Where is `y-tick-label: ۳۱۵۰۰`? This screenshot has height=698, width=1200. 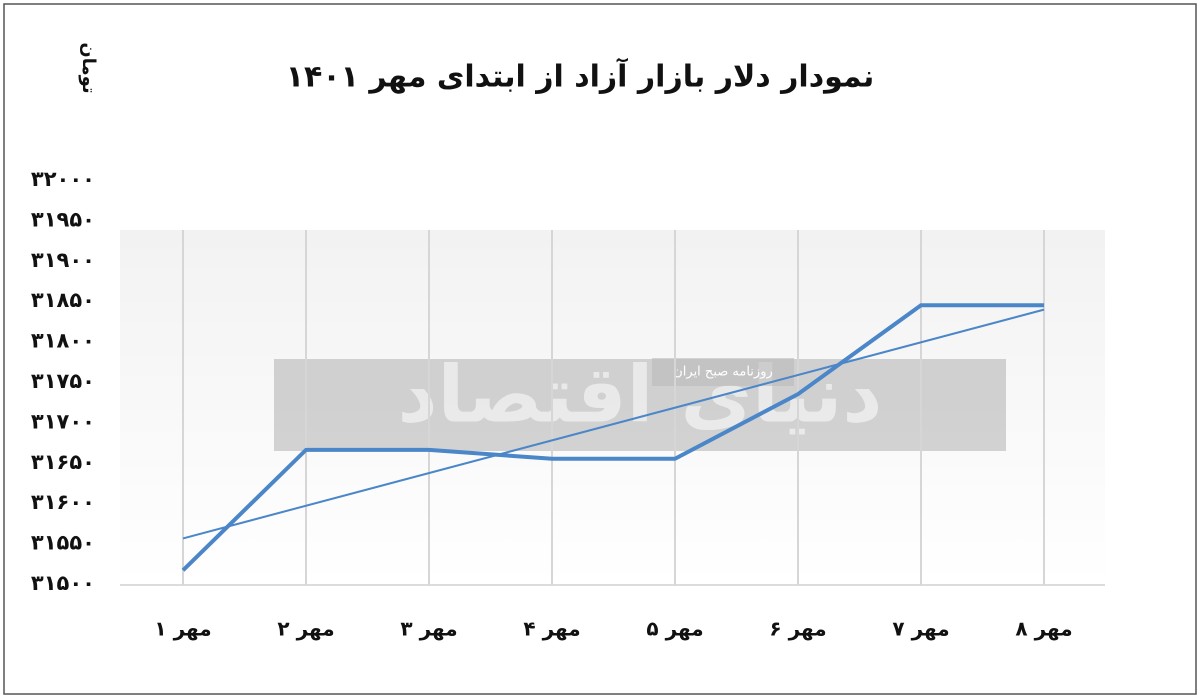
y-tick-label: ۳۱۵۰۰ is located at coordinates (63, 583).